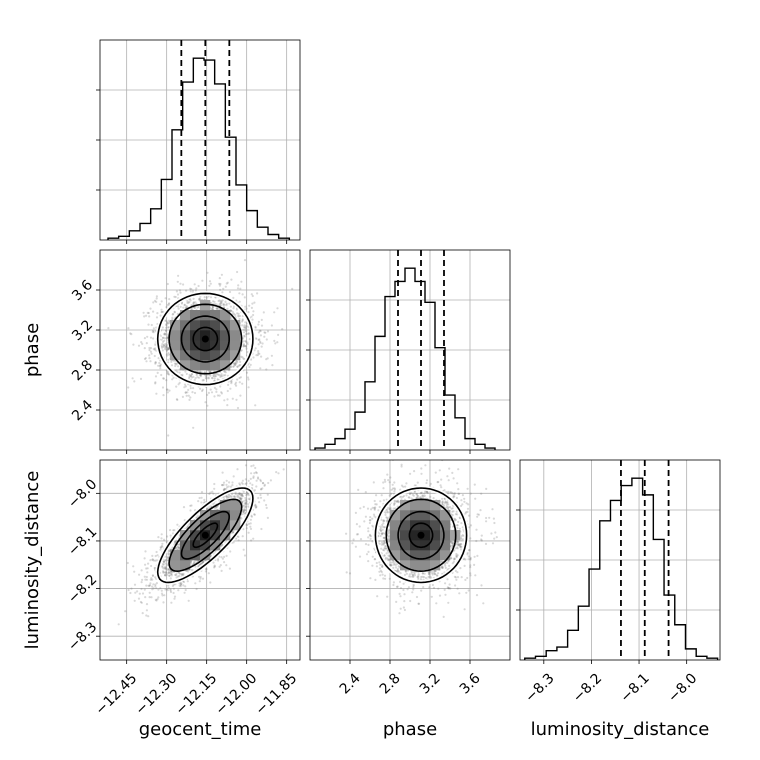  I want to click on histogram-luminosity-distance-xtick-label-1: −8.2, so click(587, 687).